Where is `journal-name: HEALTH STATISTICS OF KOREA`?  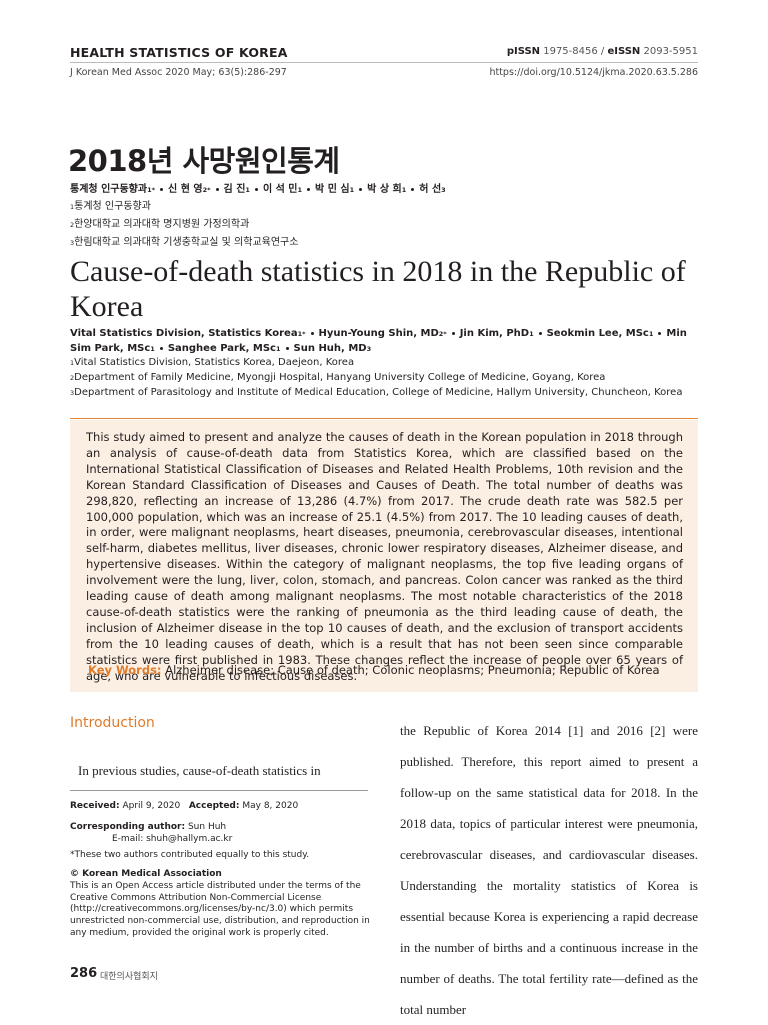
journal-name: HEALTH STATISTICS OF KOREA is located at coordinates (179, 52).